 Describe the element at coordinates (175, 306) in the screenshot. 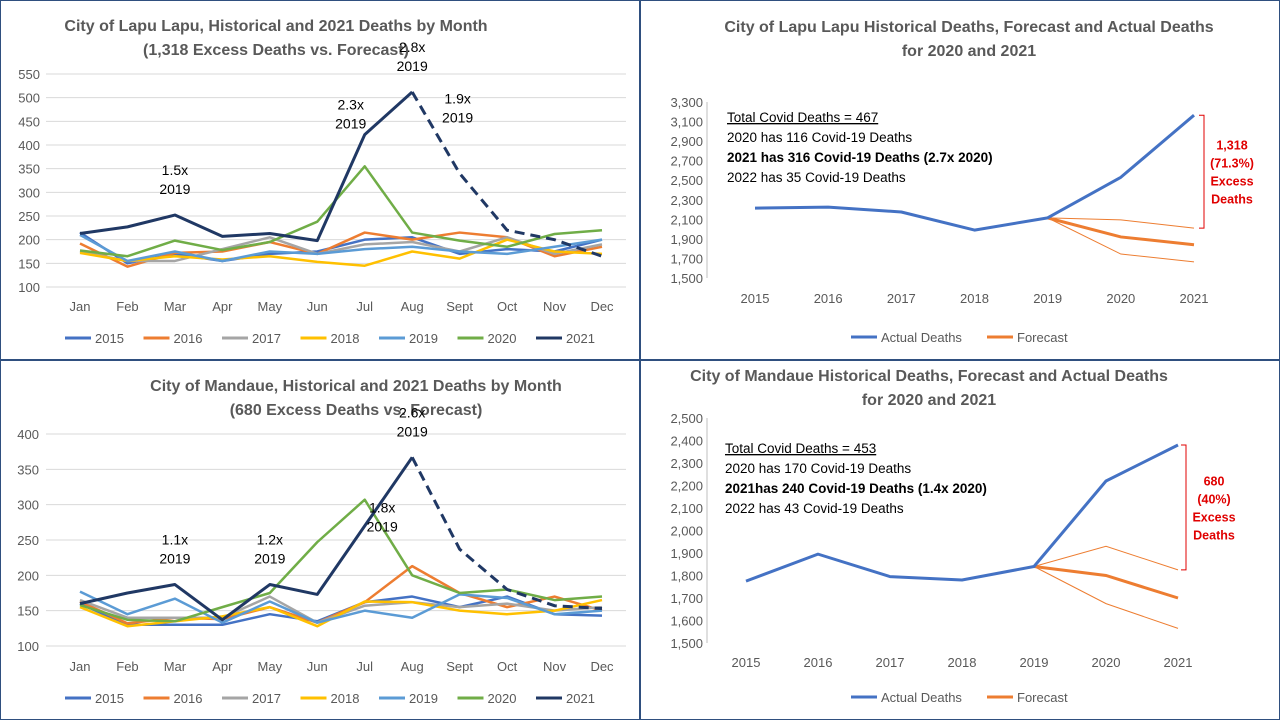

I see `x-tick-label: Mar` at that location.